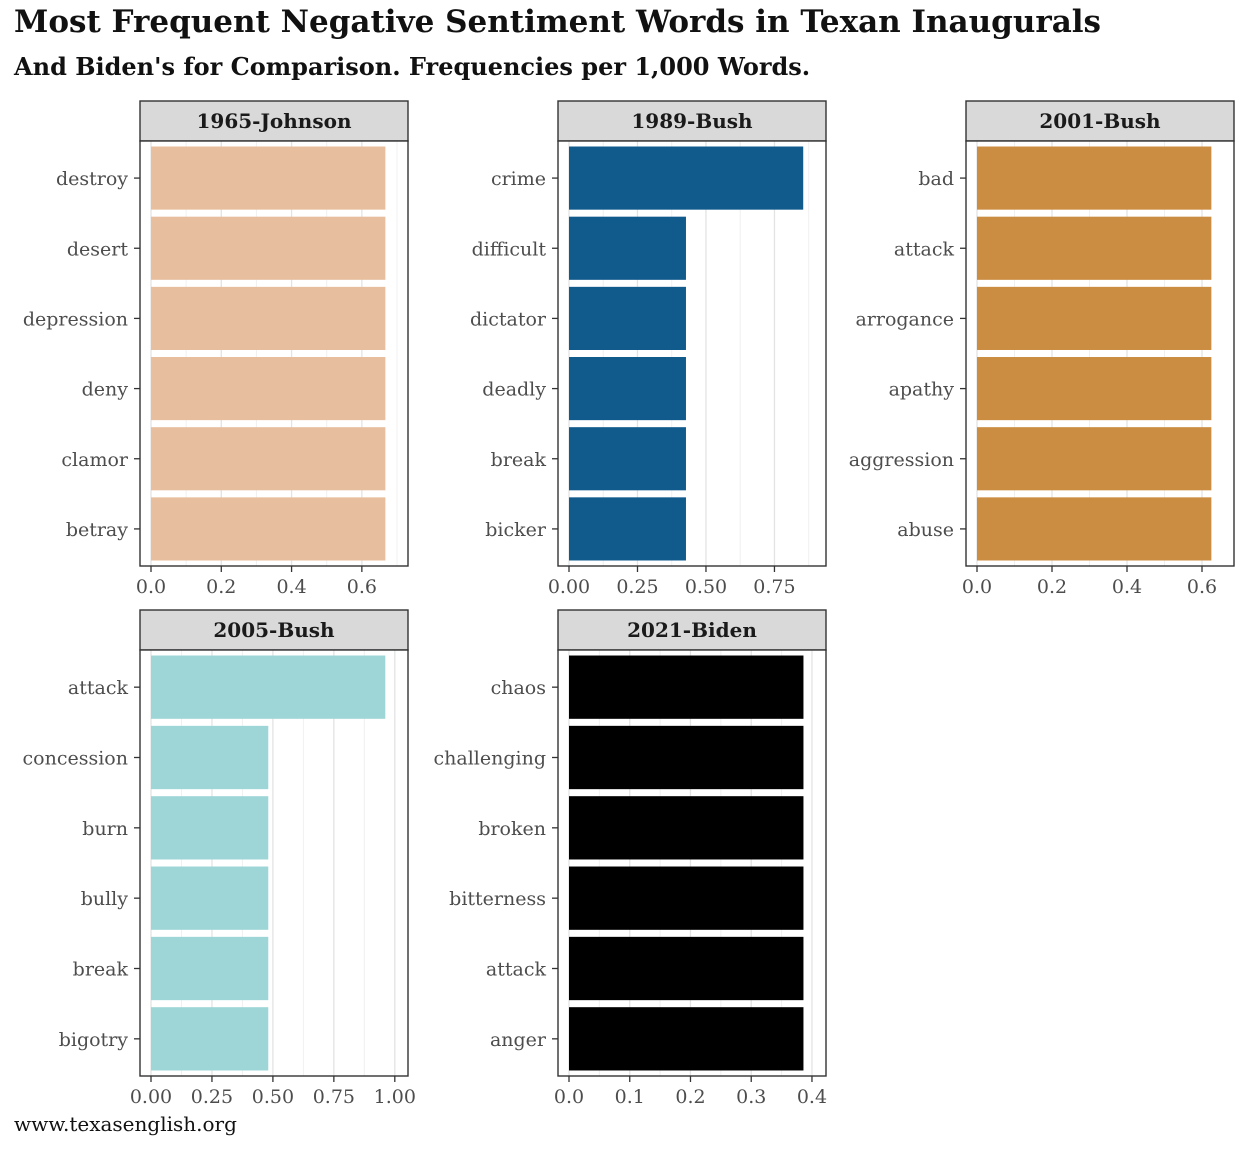 This screenshot has height=1152, width=1248. I want to click on y-tick-label: destroy, so click(92, 179).